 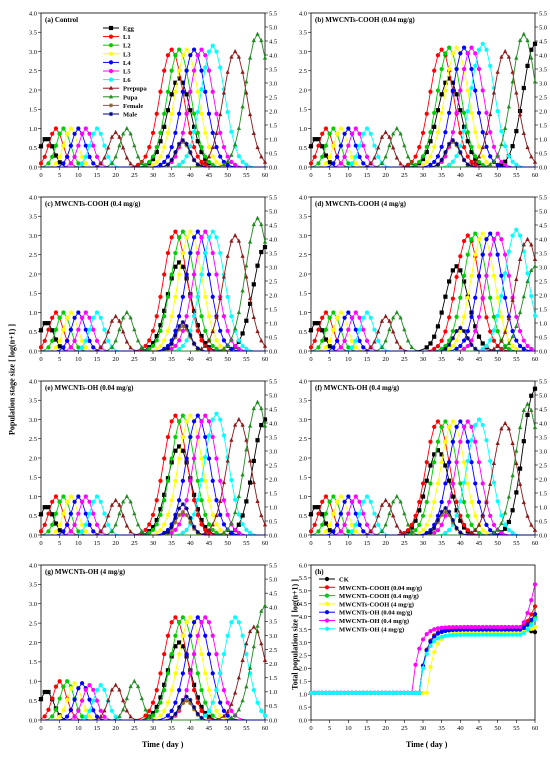 I want to click on y2-tick-label: 3.5, so click(x=543, y=253).